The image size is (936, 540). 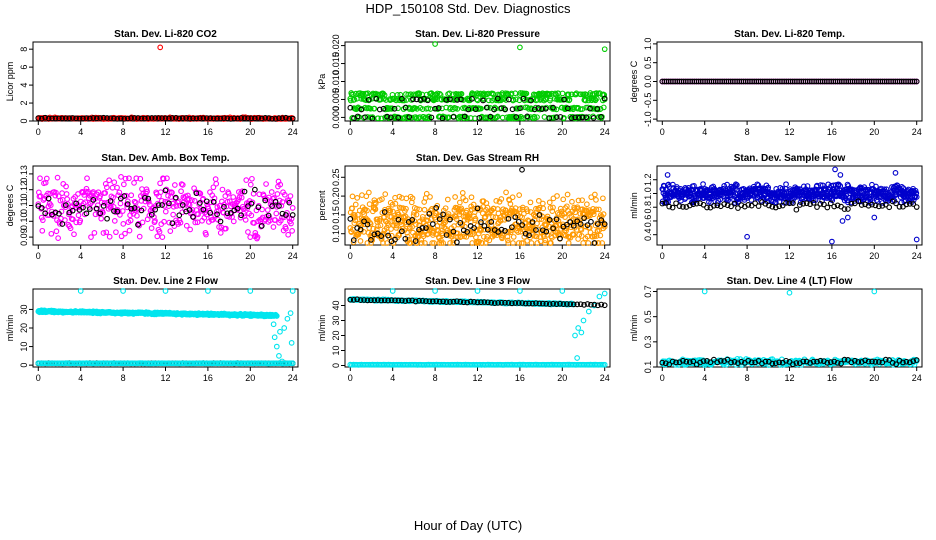 What do you see at coordinates (477, 132) in the screenshot?
I see `x-tick-label: 12` at bounding box center [477, 132].